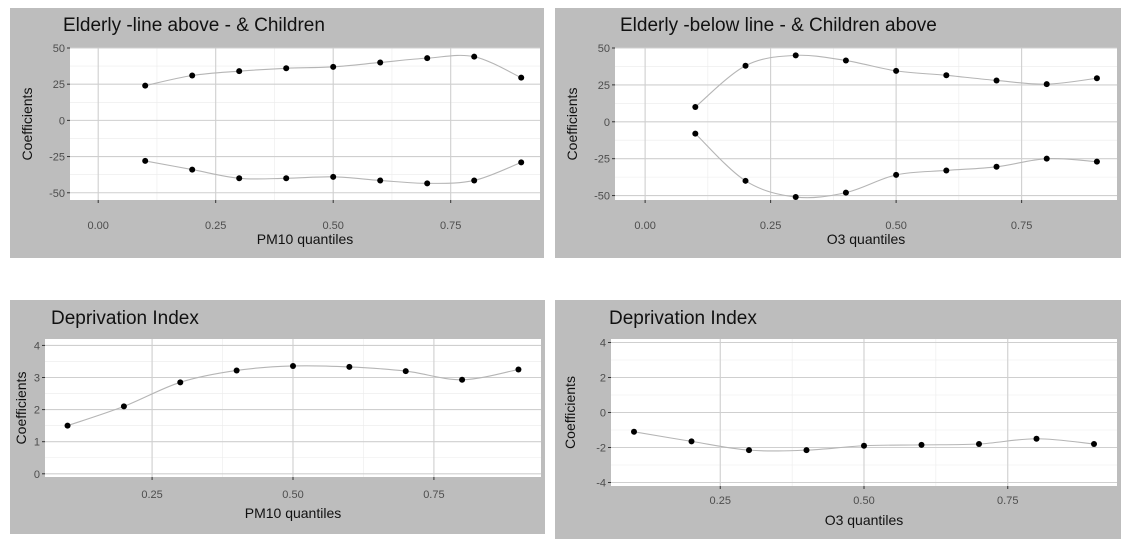  Describe the element at coordinates (601, 484) in the screenshot. I see `y-tick-label: -4` at that location.